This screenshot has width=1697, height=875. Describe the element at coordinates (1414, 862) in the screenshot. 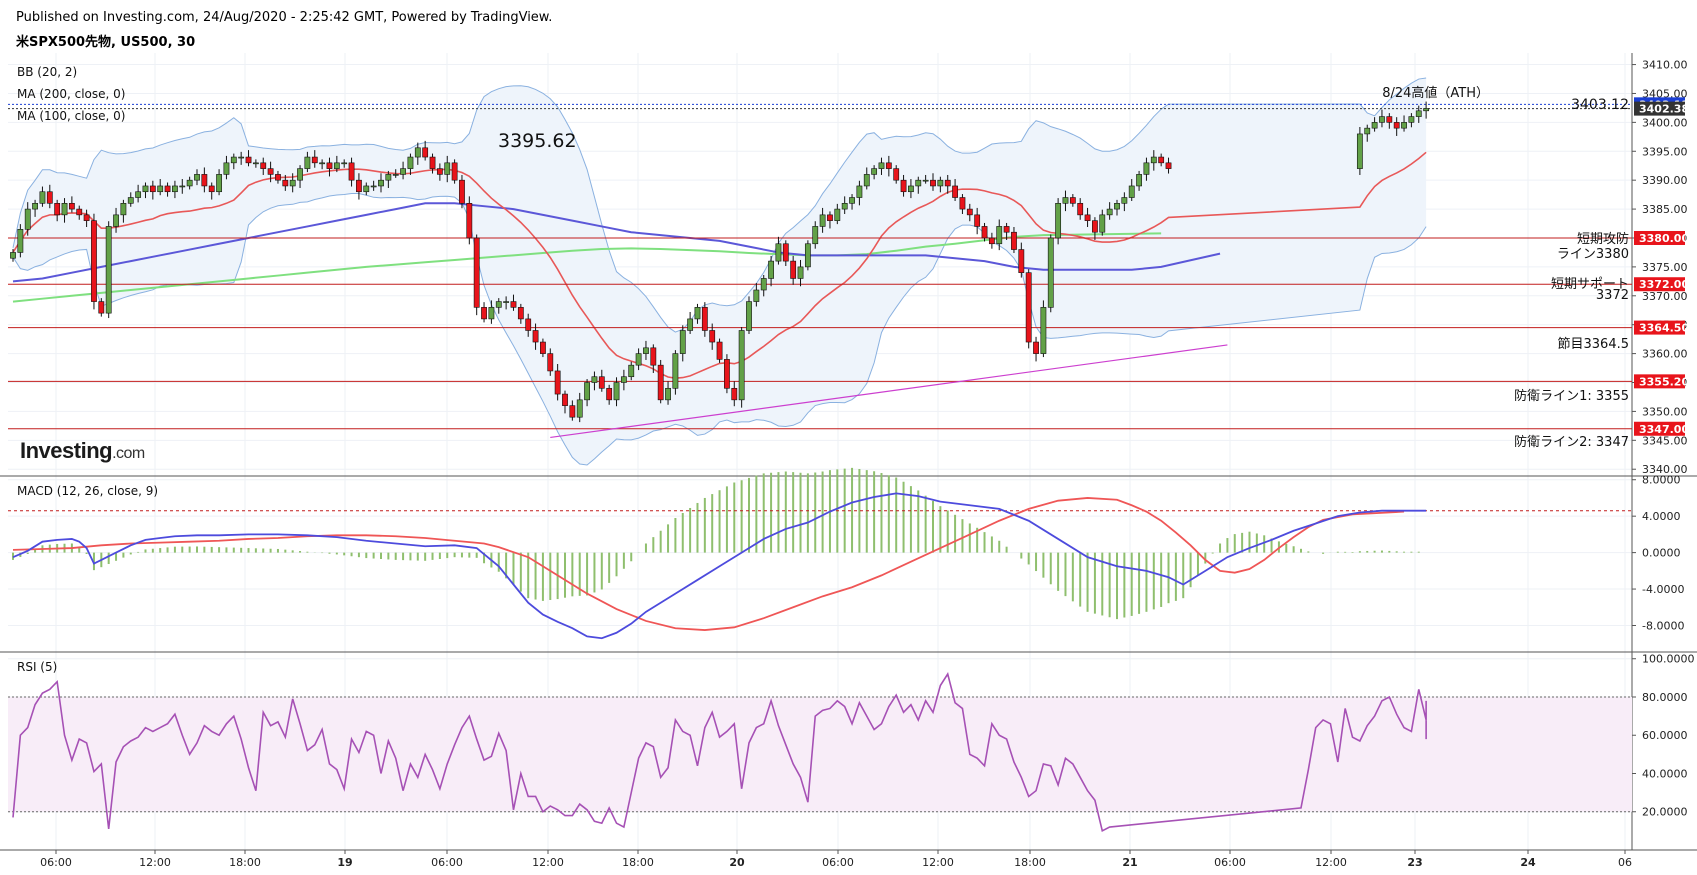

I see `time-axis-tick-label: 23` at that location.